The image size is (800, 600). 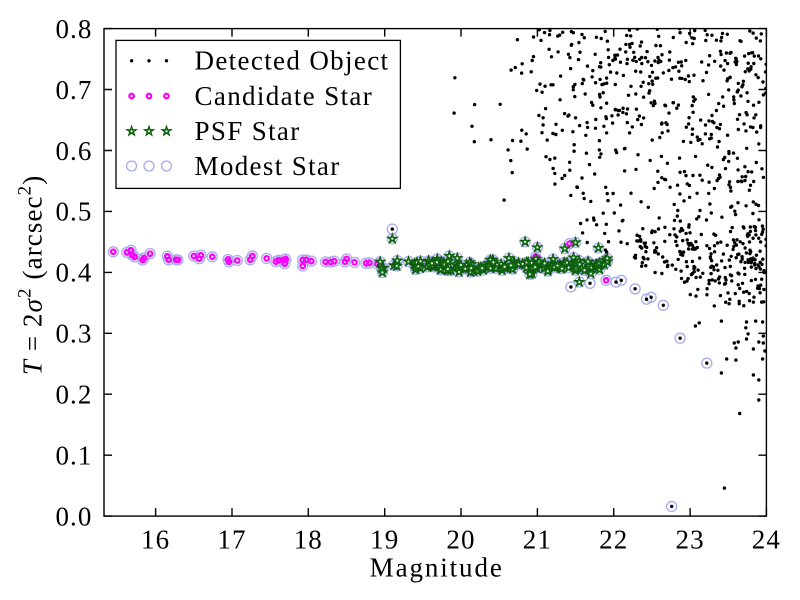 I want to click on svg-text: 0.0, so click(x=73, y=516).